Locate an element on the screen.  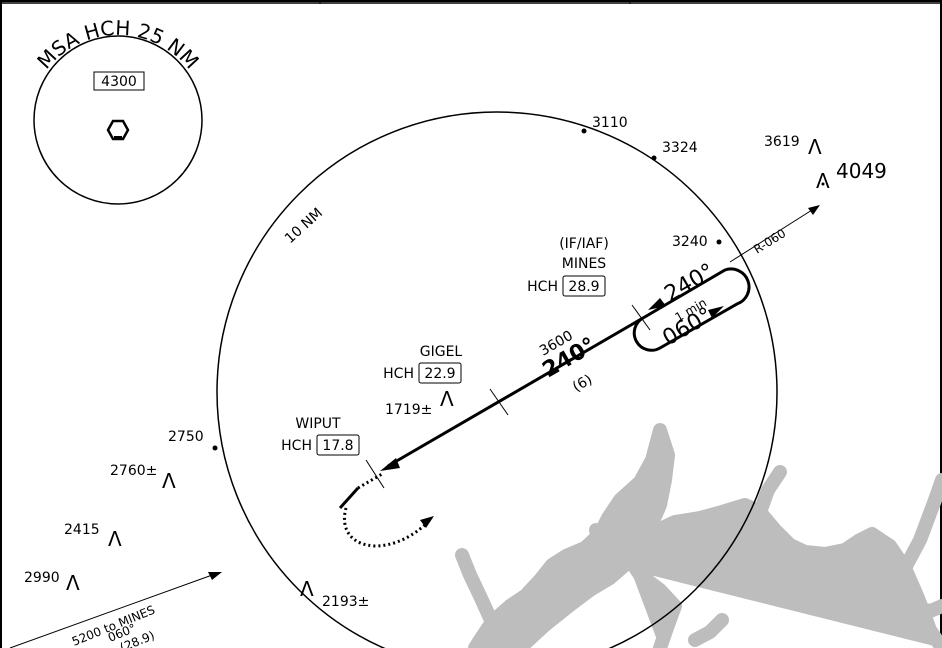
final-approach-course: 3600 240° (6) is located at coordinates (508, 396).